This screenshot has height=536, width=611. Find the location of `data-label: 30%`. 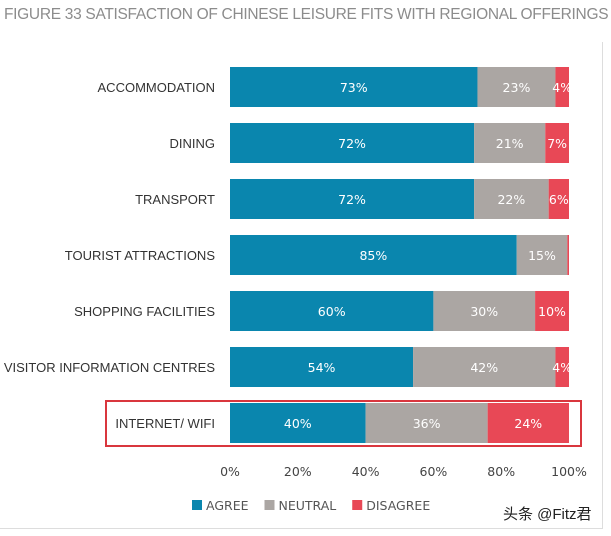

data-label: 30% is located at coordinates (484, 311).